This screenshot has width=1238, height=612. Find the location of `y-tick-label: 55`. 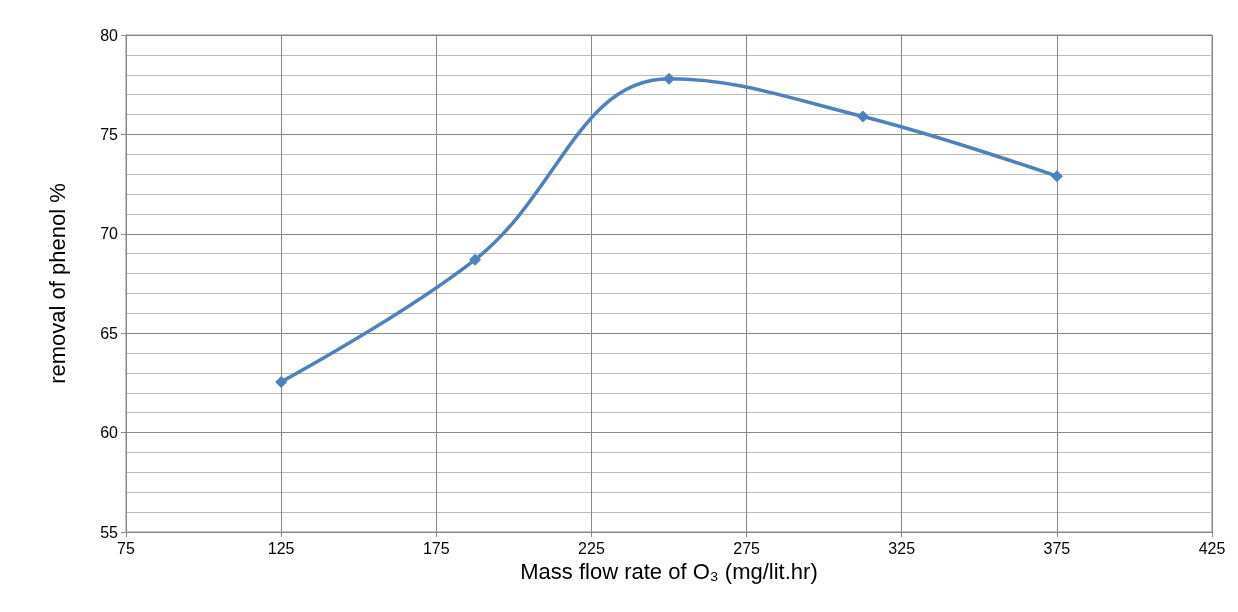

y-tick-label: 55 is located at coordinates (109, 532).